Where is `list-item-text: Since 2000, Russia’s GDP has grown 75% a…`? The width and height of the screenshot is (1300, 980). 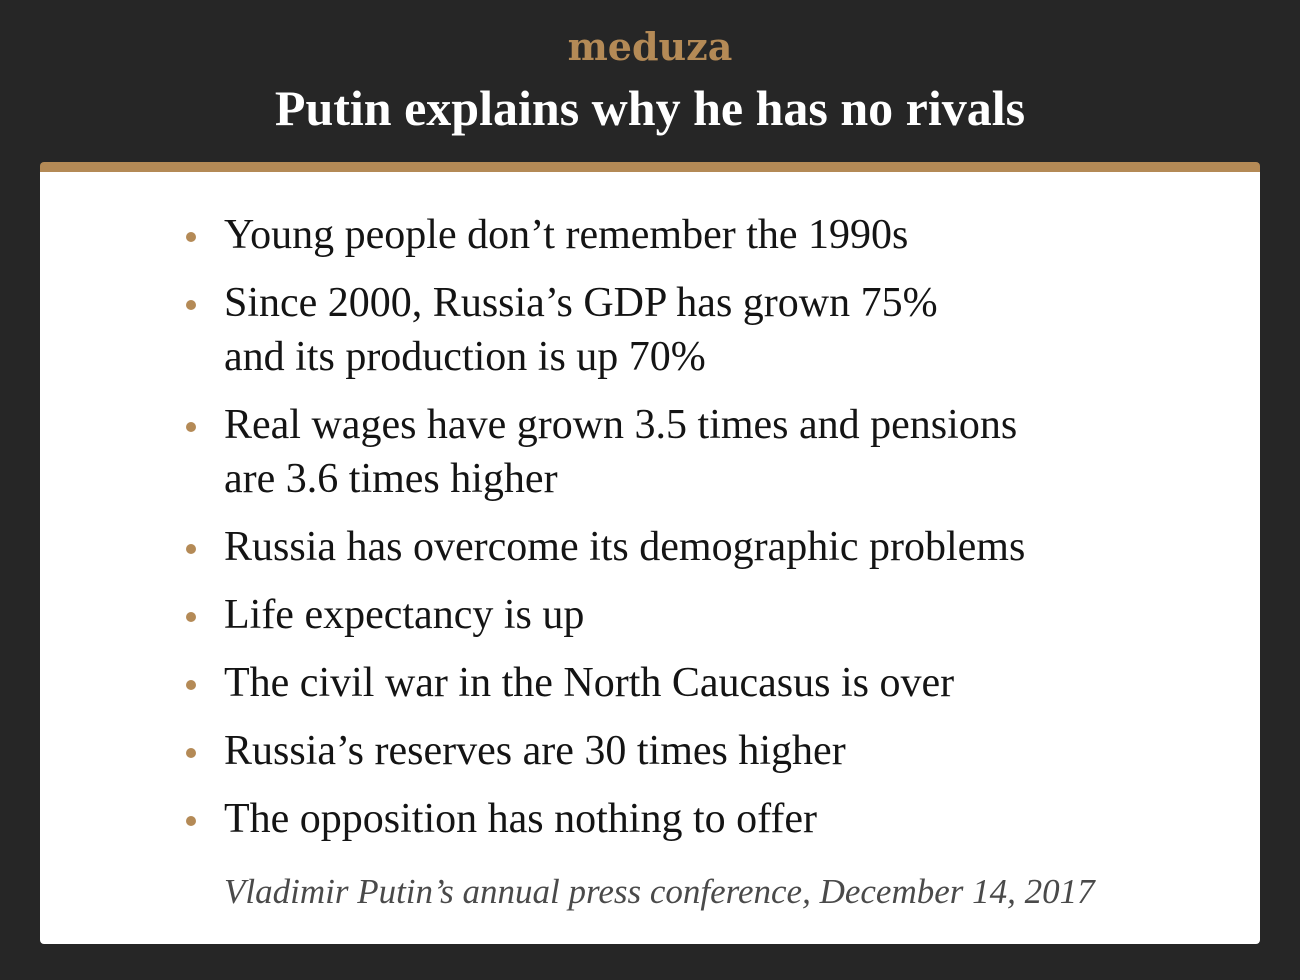 list-item-text: Since 2000, Russia’s GDP has grown 75% a… is located at coordinates (581, 330).